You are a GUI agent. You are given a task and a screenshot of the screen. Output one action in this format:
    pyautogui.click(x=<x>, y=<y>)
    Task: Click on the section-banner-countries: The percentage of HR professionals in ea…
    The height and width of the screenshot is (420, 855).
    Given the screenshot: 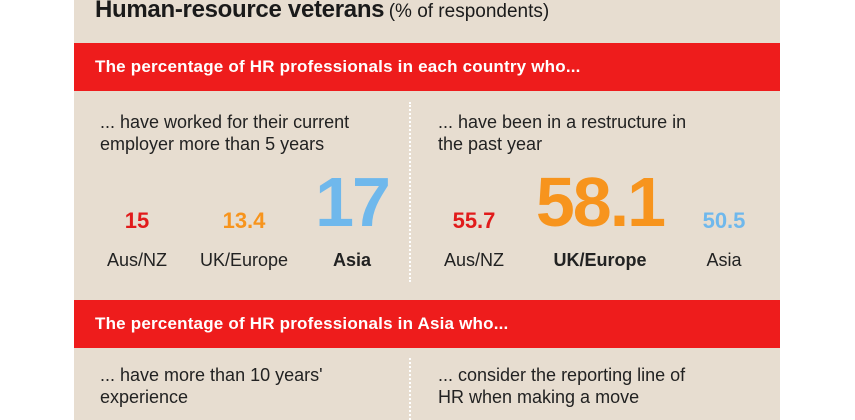 What is the action you would take?
    pyautogui.click(x=427, y=67)
    